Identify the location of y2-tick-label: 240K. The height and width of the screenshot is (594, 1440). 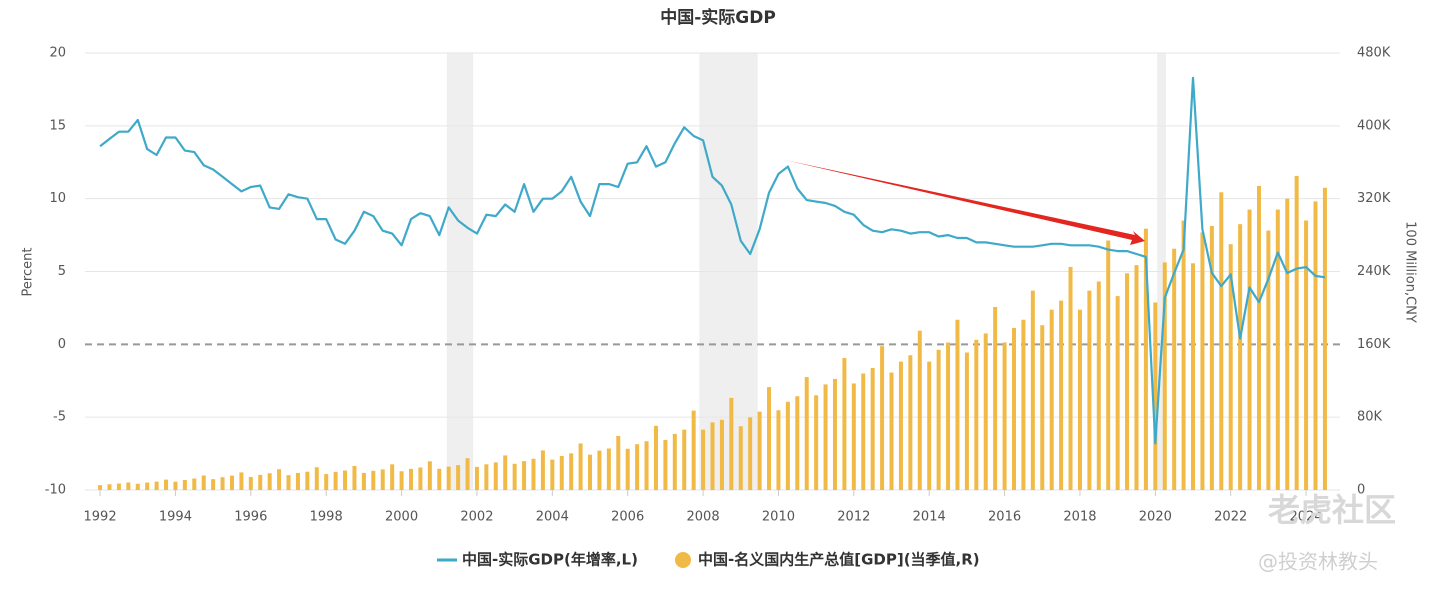
(1374, 271).